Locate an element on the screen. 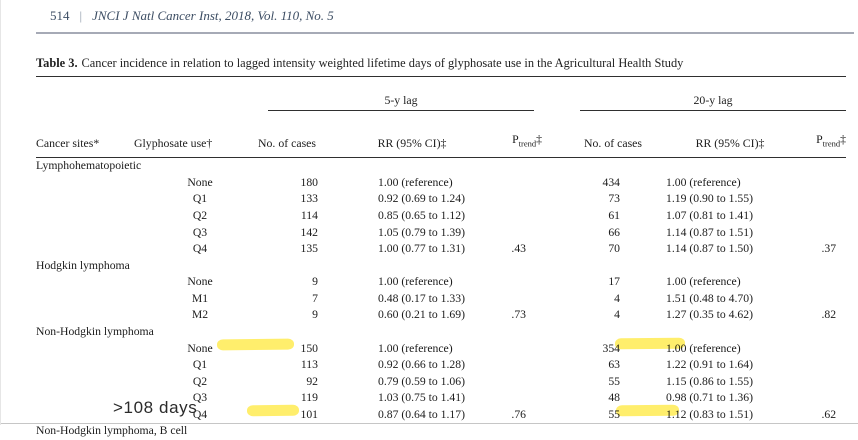  section-label: Lymphohematopoietic is located at coordinates (89, 166).